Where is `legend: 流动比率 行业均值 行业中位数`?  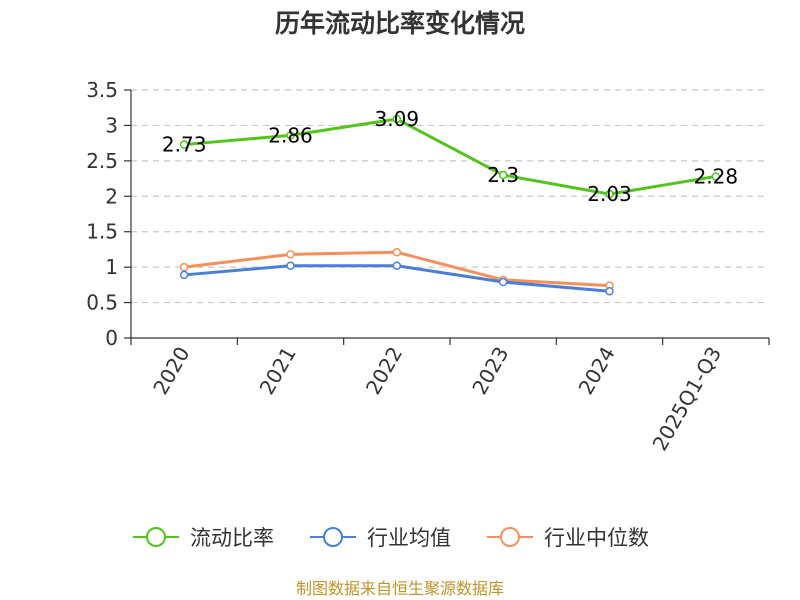 legend: 流动比率 行业均值 行业中位数 is located at coordinates (391, 538).